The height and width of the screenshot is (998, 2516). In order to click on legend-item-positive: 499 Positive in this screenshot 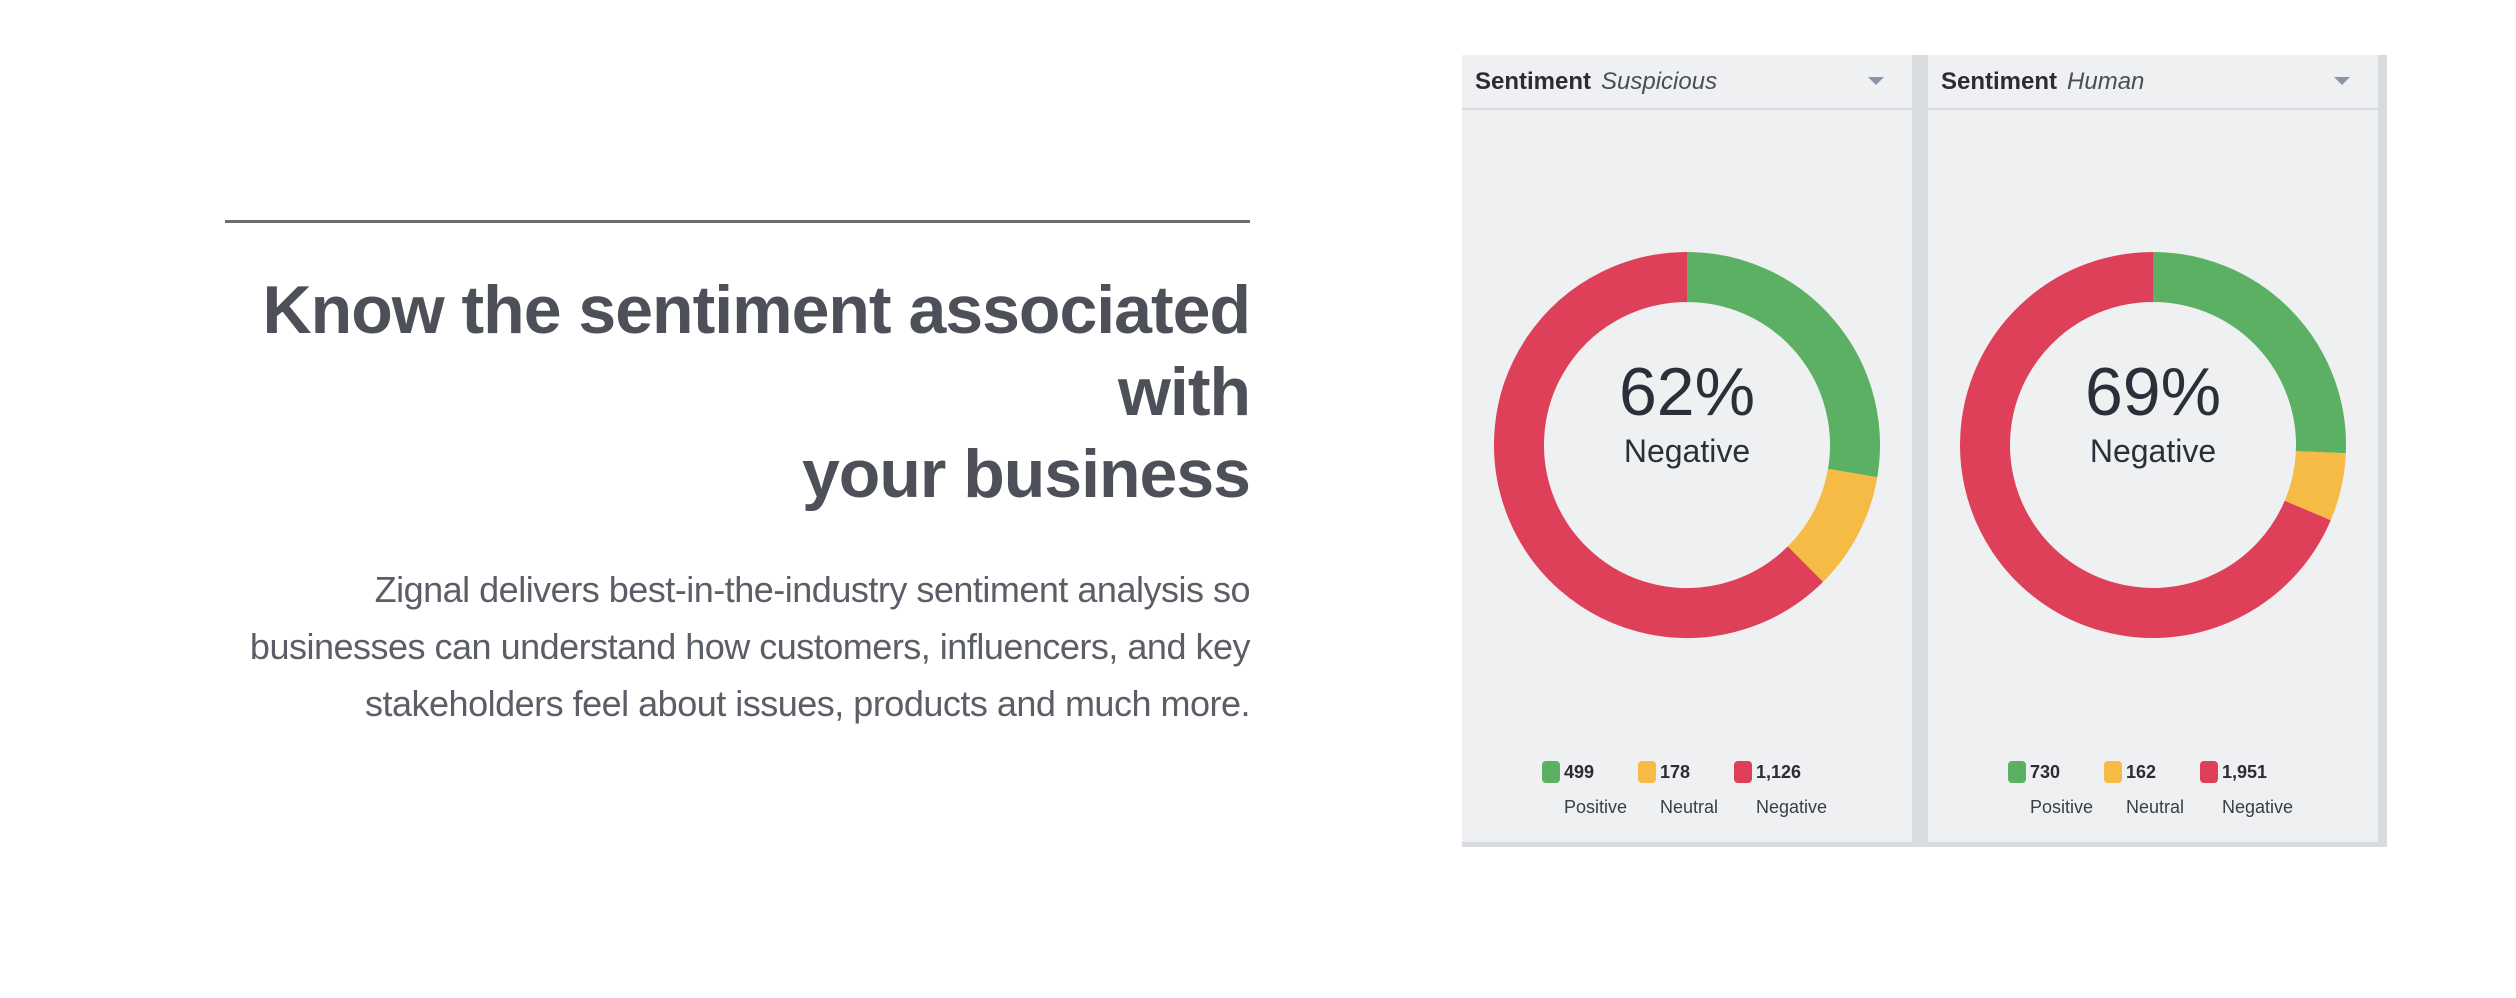, I will do `click(1590, 789)`.